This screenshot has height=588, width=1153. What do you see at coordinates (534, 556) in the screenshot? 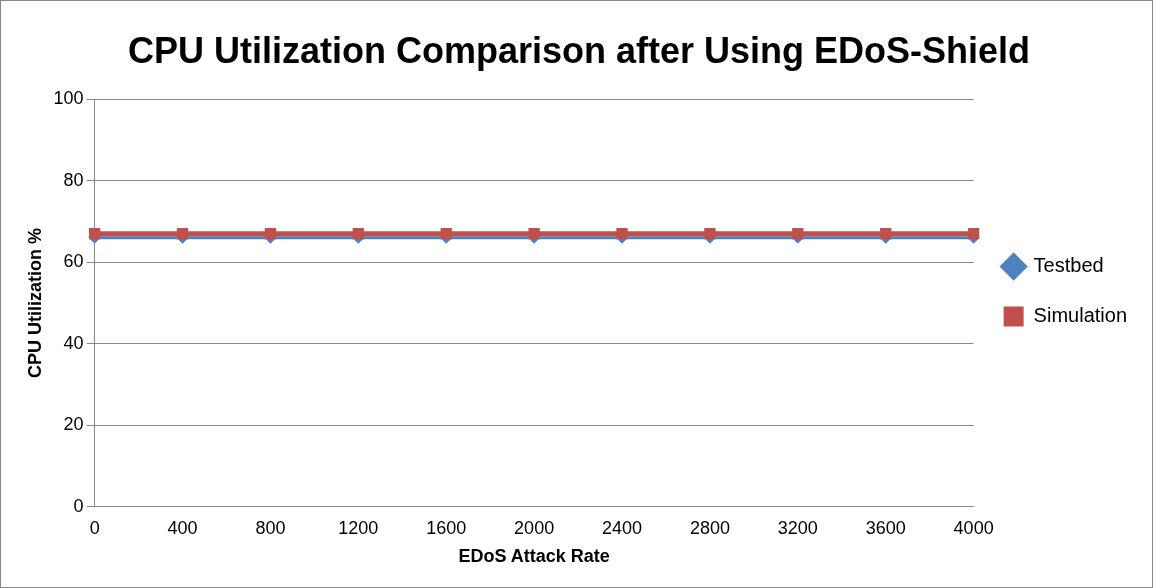
I see `x-axis-title: EDoS Attack Rate` at bounding box center [534, 556].